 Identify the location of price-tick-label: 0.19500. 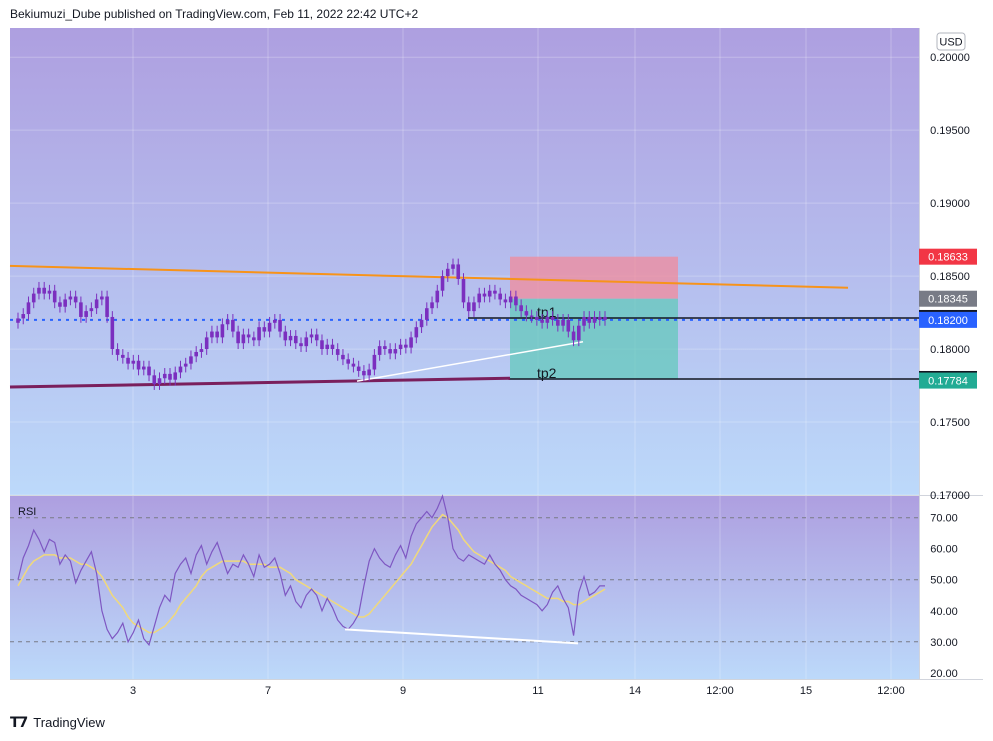
(950, 131).